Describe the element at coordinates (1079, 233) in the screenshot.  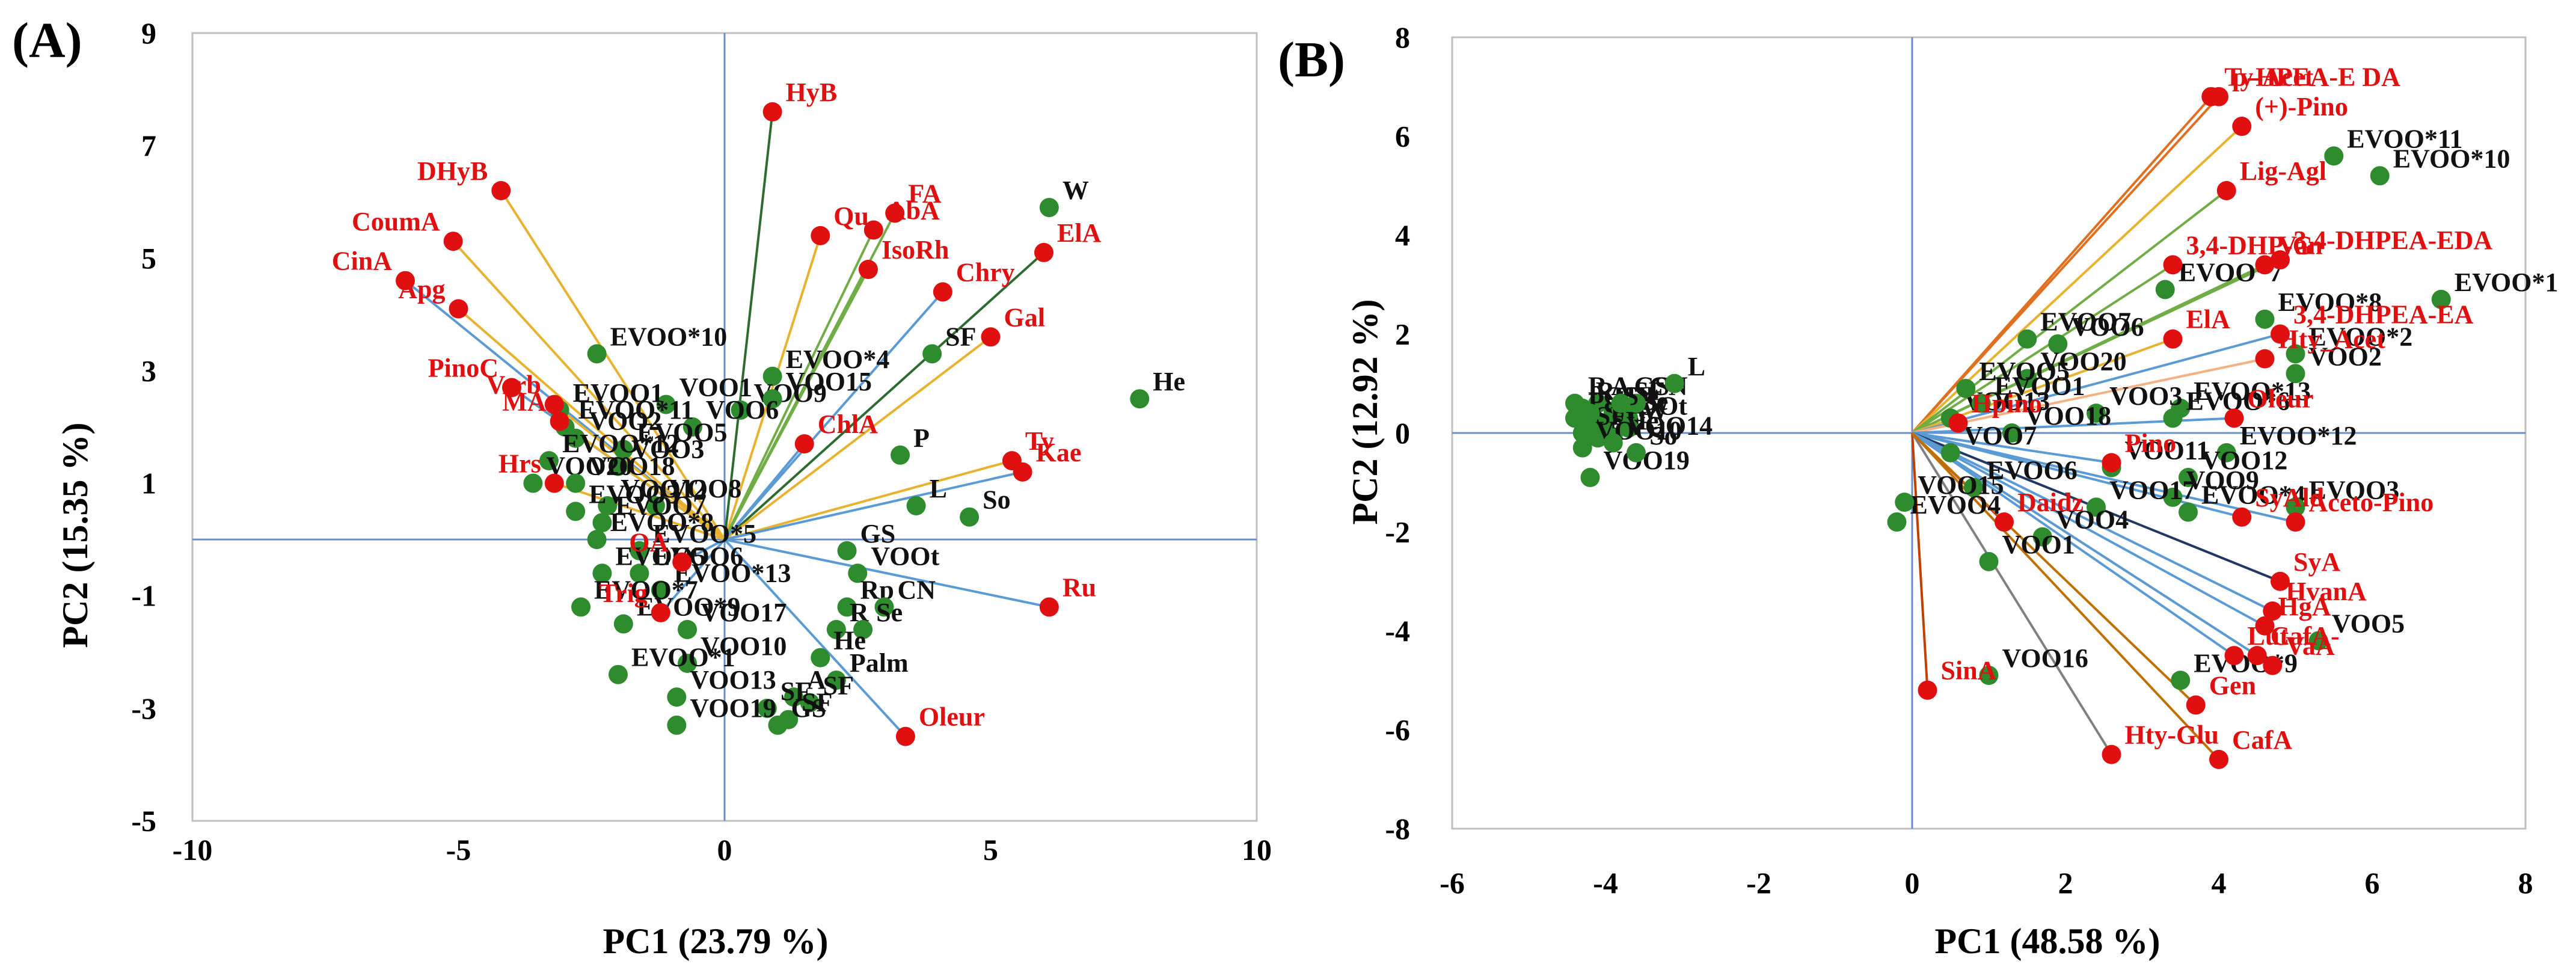
I see `variable-label: ElA` at that location.